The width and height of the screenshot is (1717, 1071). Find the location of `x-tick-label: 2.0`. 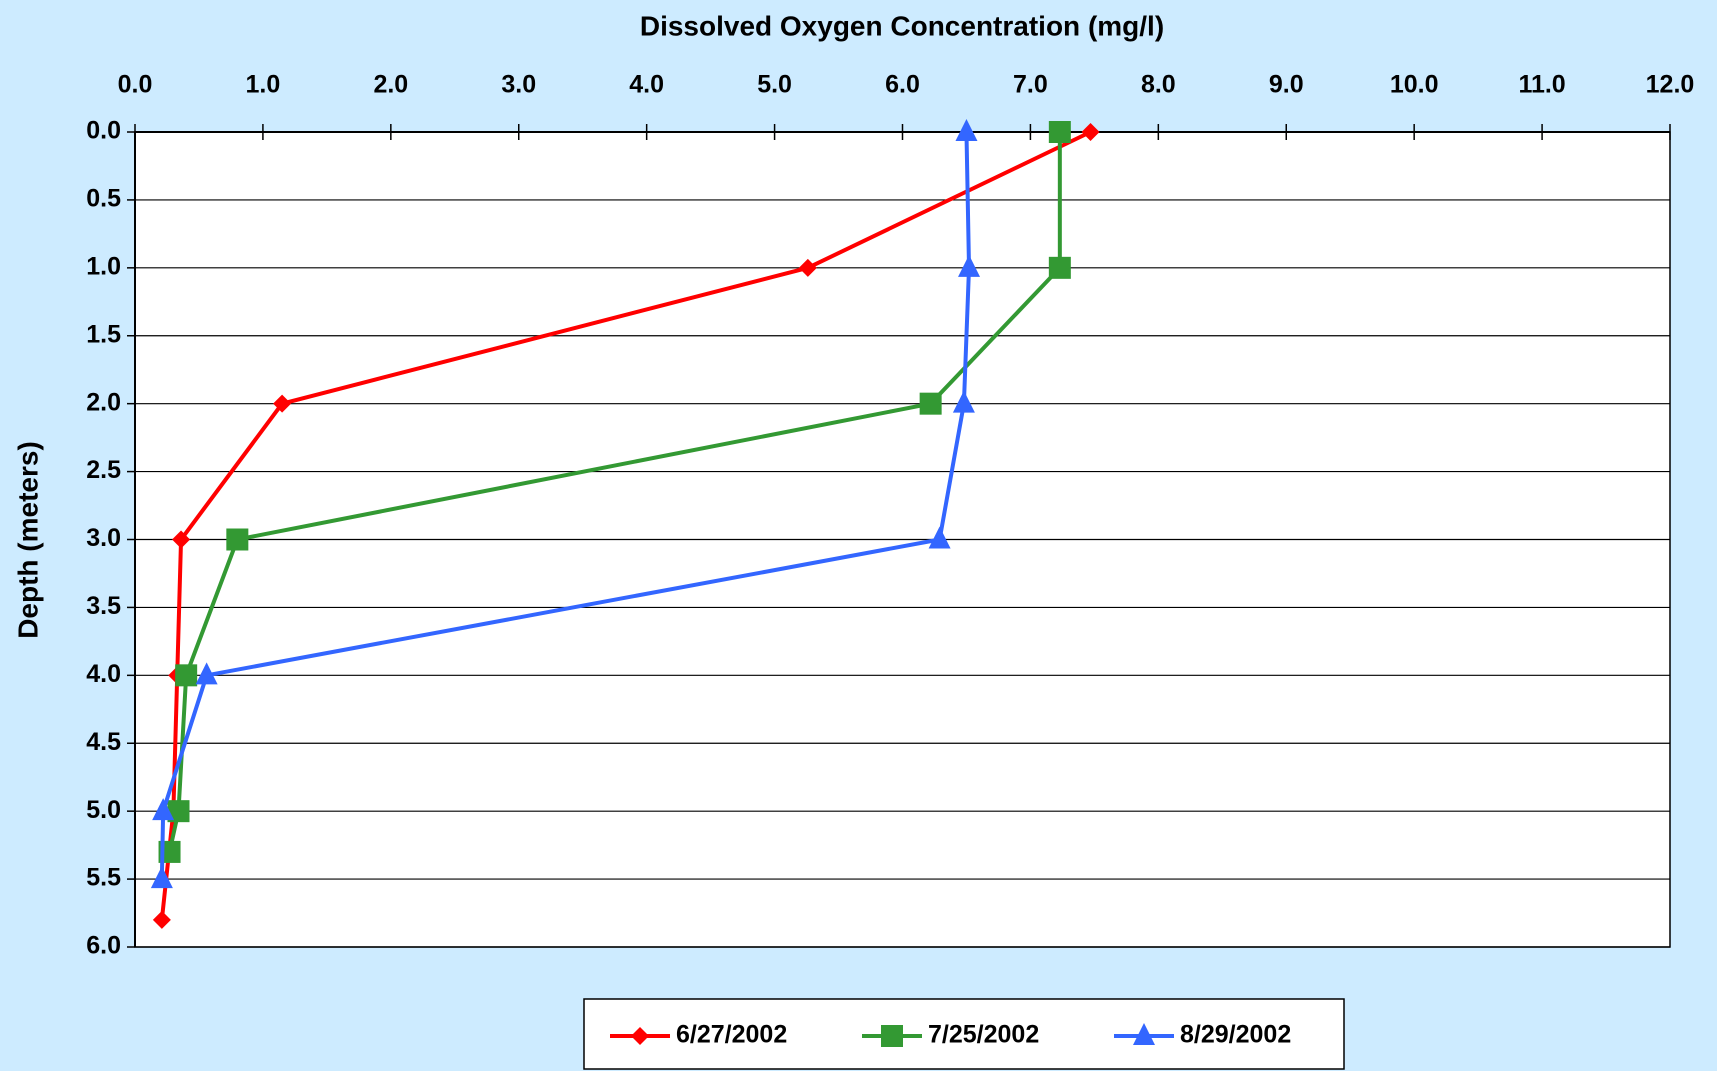

x-tick-label: 2.0 is located at coordinates (390, 85).